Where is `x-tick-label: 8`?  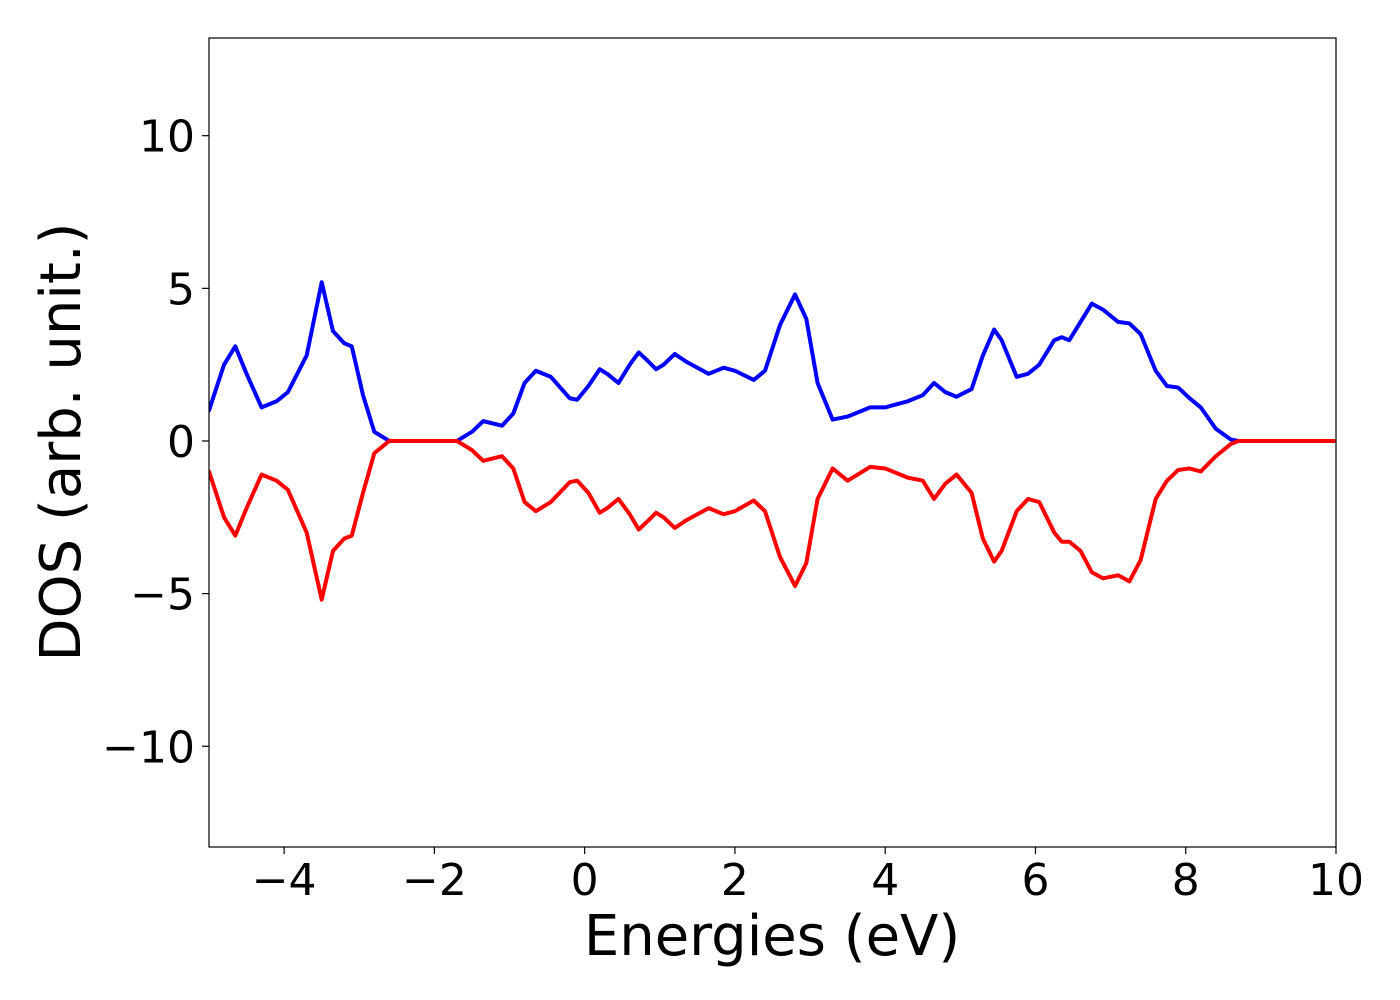
x-tick-label: 8 is located at coordinates (1186, 880).